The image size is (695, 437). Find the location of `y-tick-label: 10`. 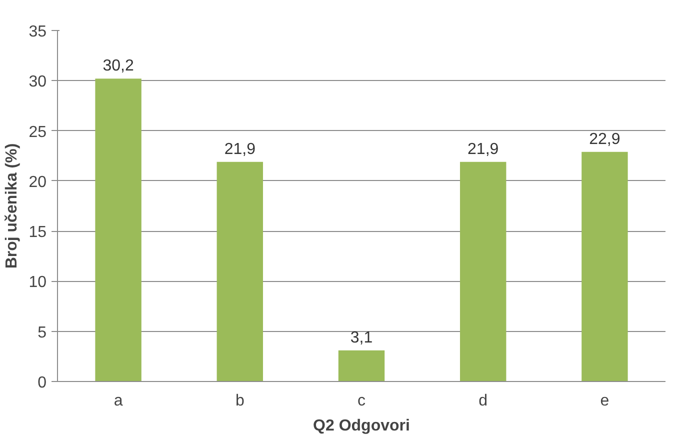

y-tick-label: 10 is located at coordinates (37, 283).